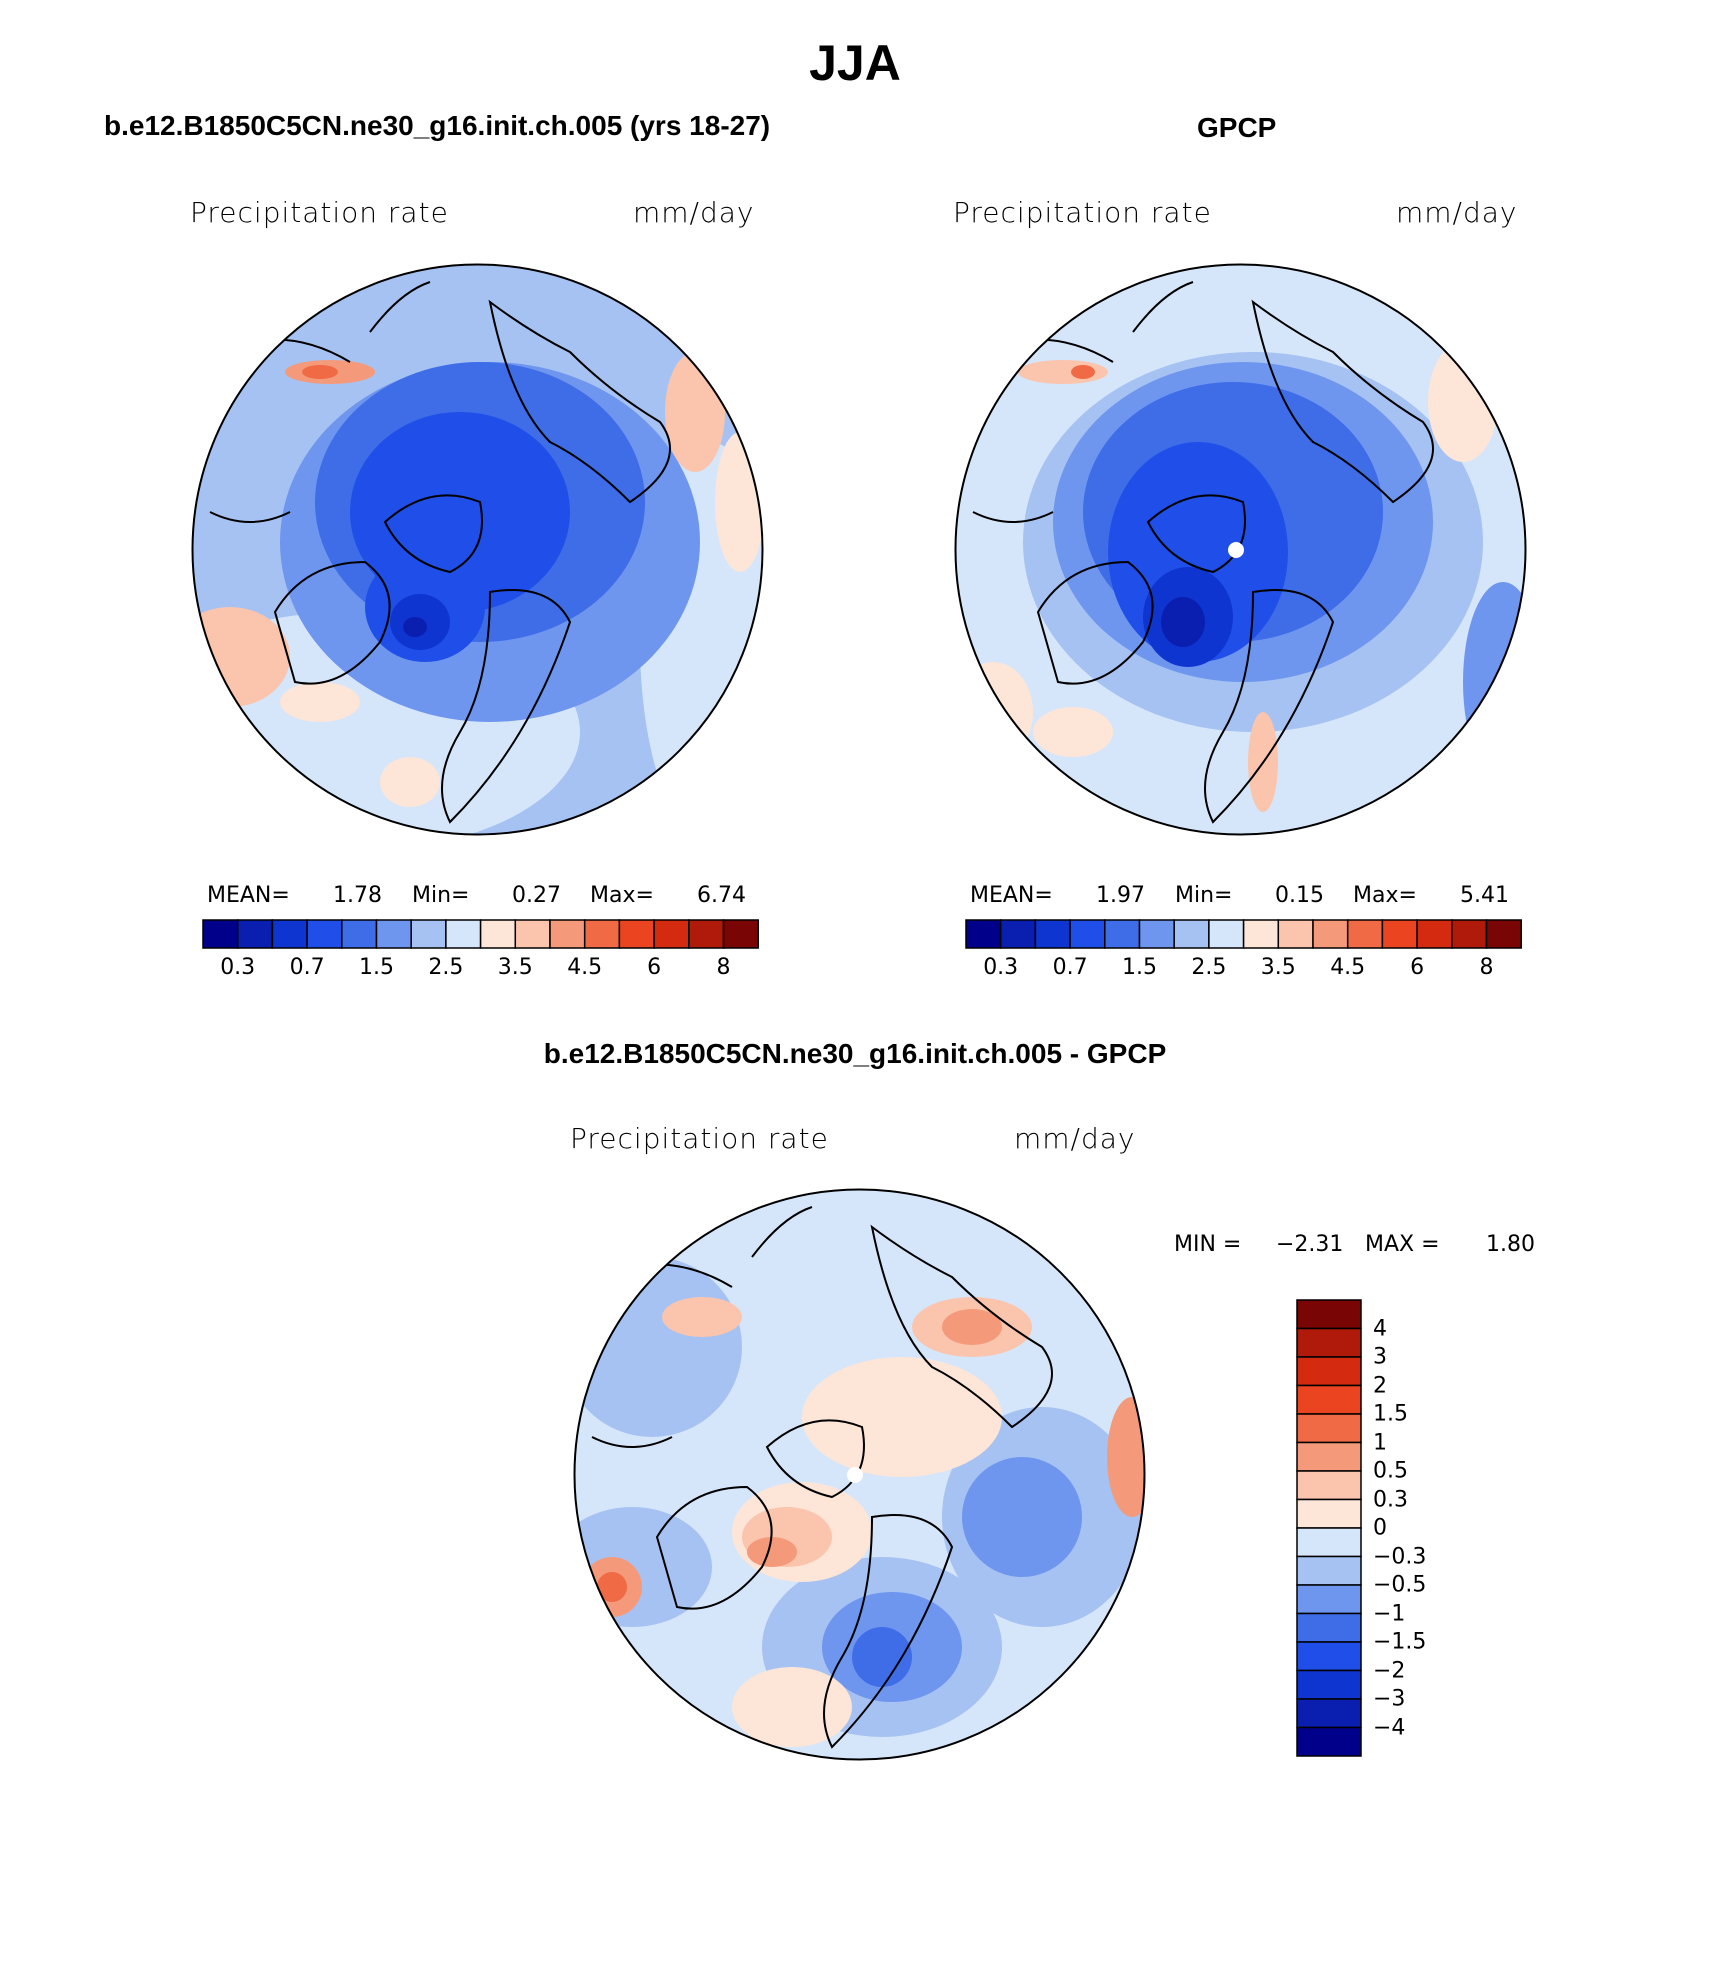 This screenshot has height=1969, width=1710. What do you see at coordinates (1389, 1670) in the screenshot?
I see `diff-colorbar-tick-label: −2` at bounding box center [1389, 1670].